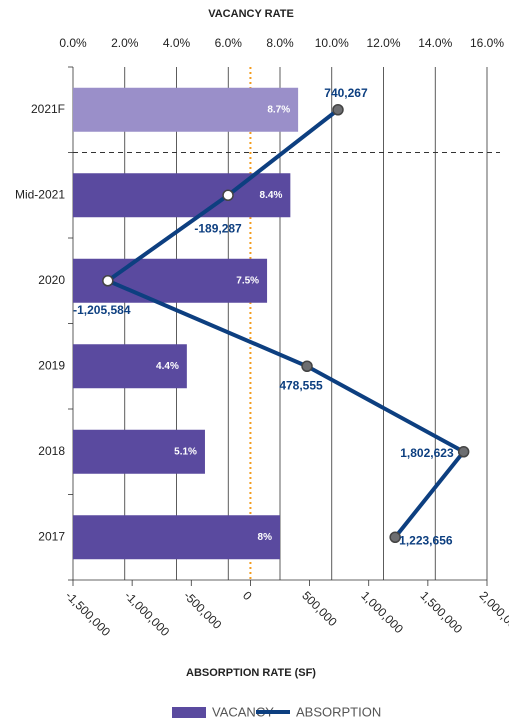 The width and height of the screenshot is (509, 726). What do you see at coordinates (51, 451) in the screenshot?
I see `y-tick-label: 2018` at bounding box center [51, 451].